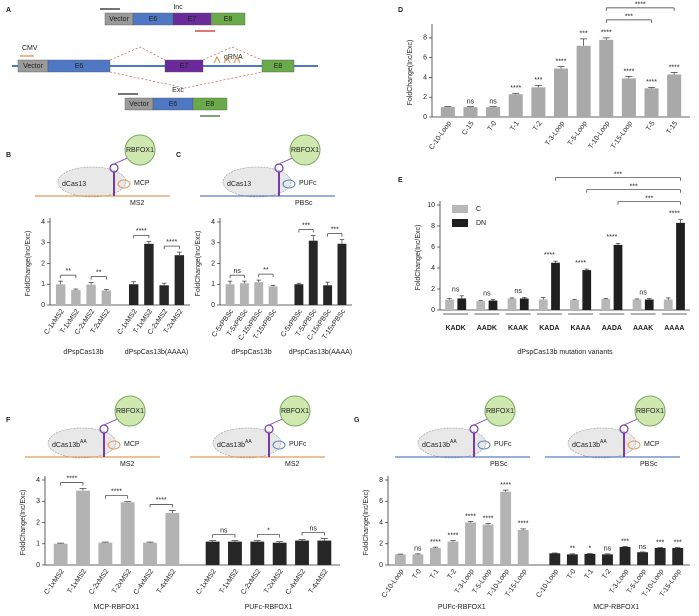 This screenshot has height=616, width=699. Describe the element at coordinates (83, 442) in the screenshot. I see `cas-superscript: AA` at that location.